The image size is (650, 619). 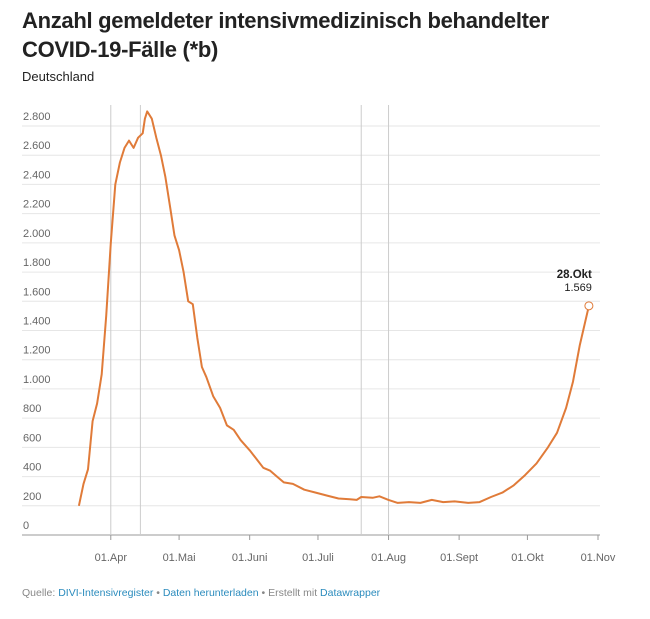 I want to click on y-tick-label: 800, so click(x=32, y=409).